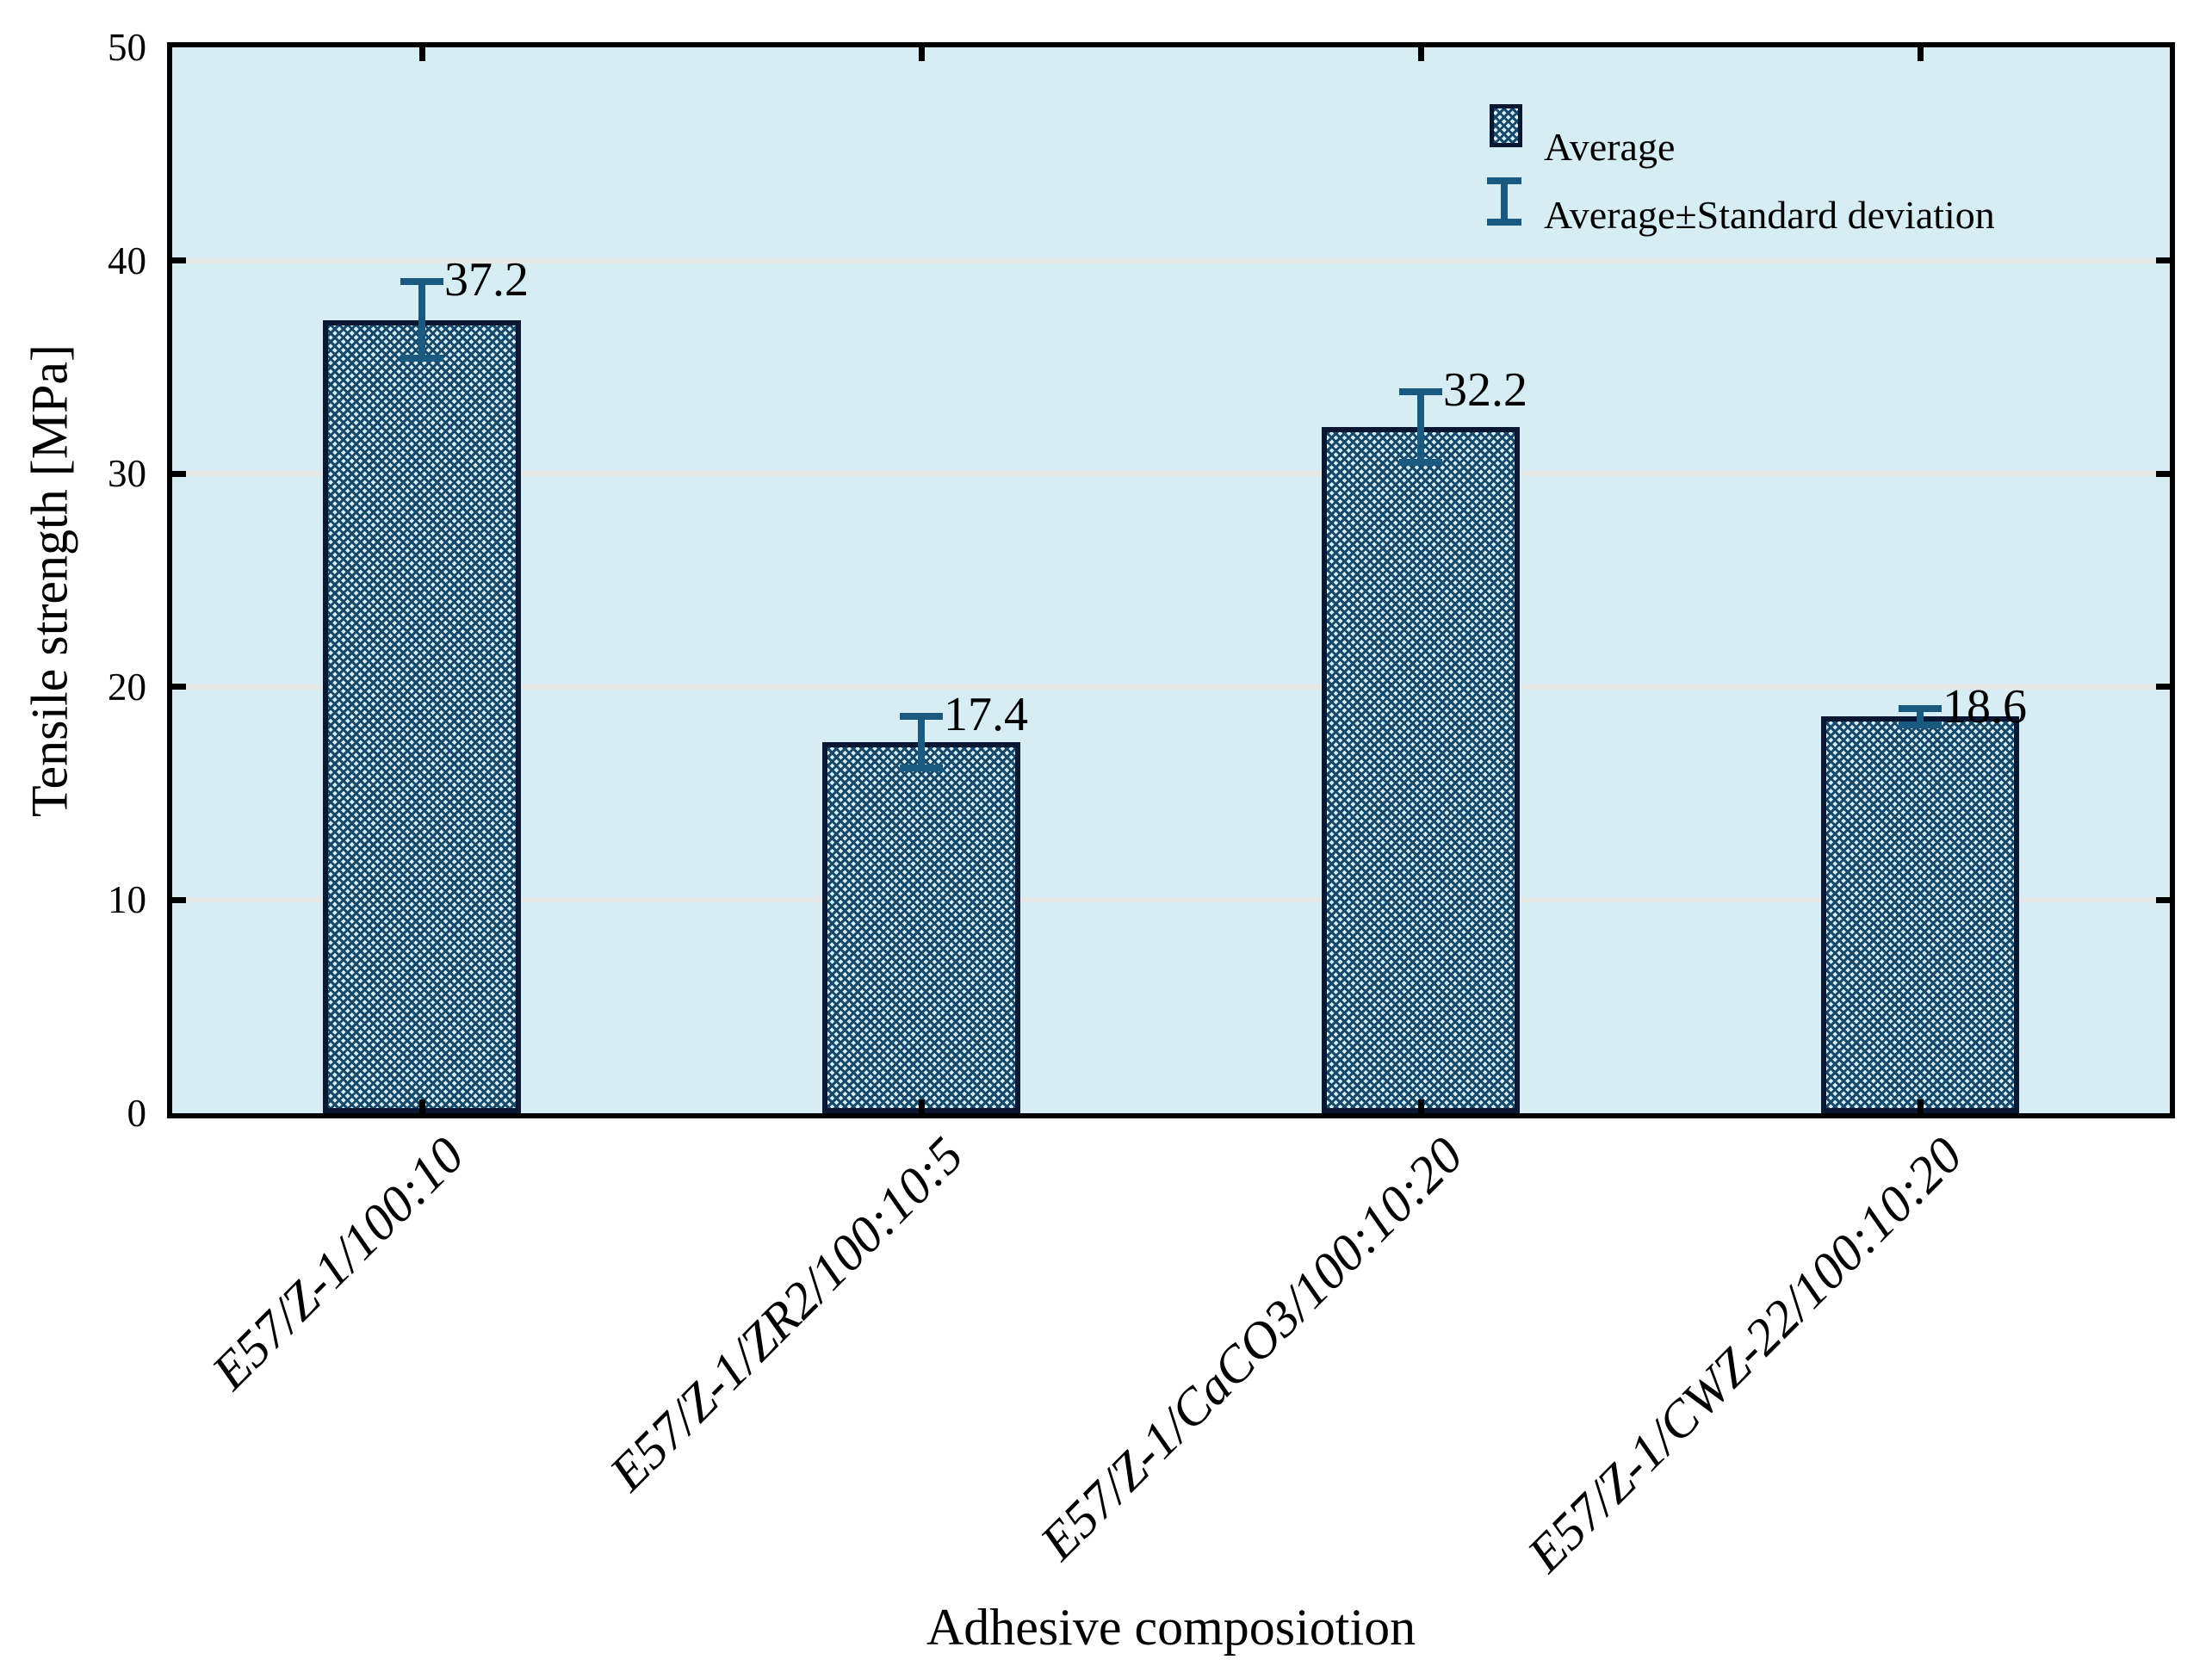  Describe the element at coordinates (786, 1314) in the screenshot. I see `category-label: E57/Z-1/ZR2/100:10:5` at that location.